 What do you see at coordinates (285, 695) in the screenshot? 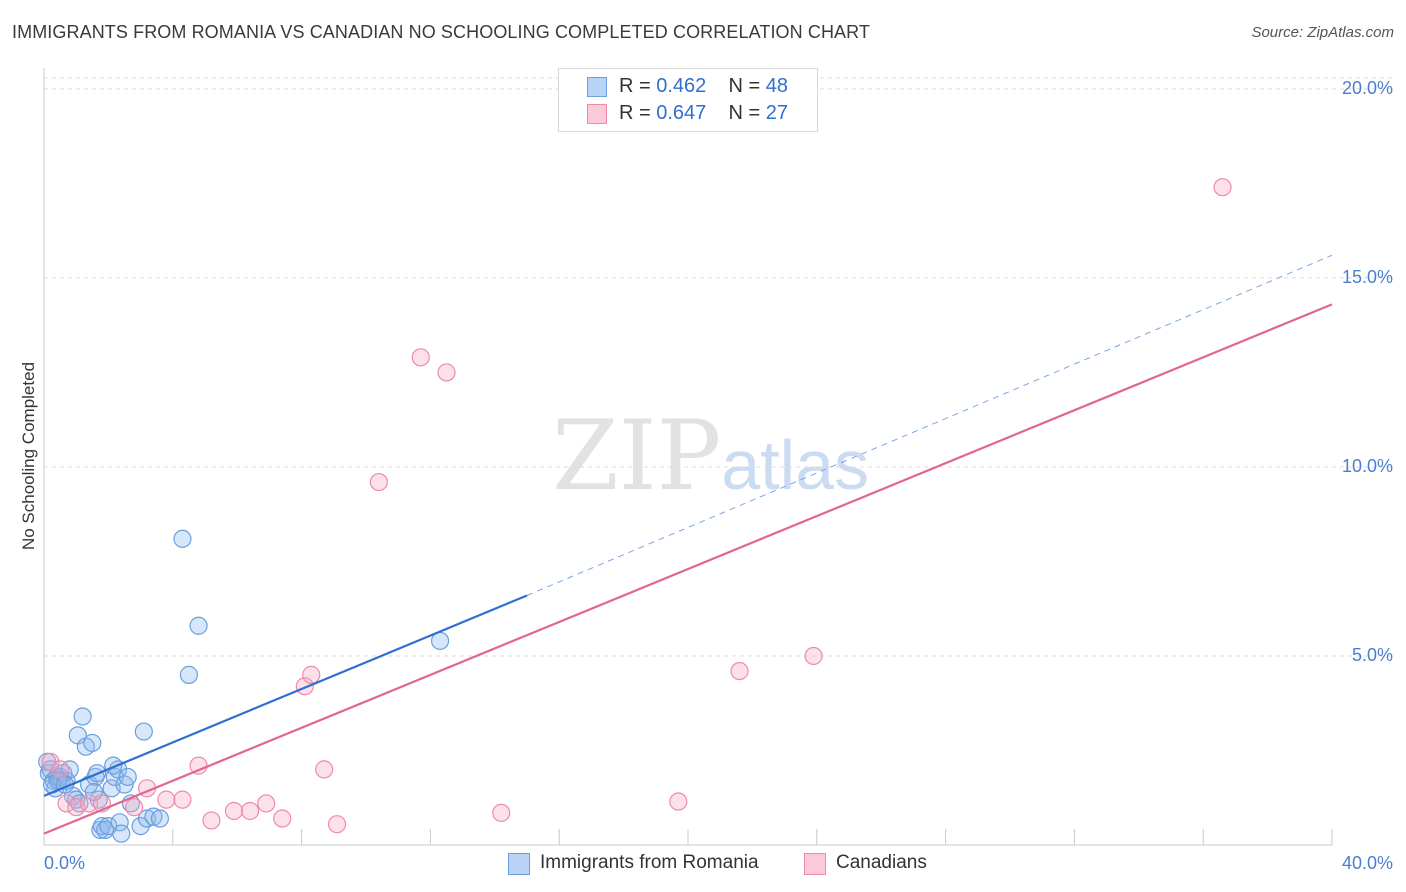
I see `trend-line-romania` at bounding box center [285, 695].